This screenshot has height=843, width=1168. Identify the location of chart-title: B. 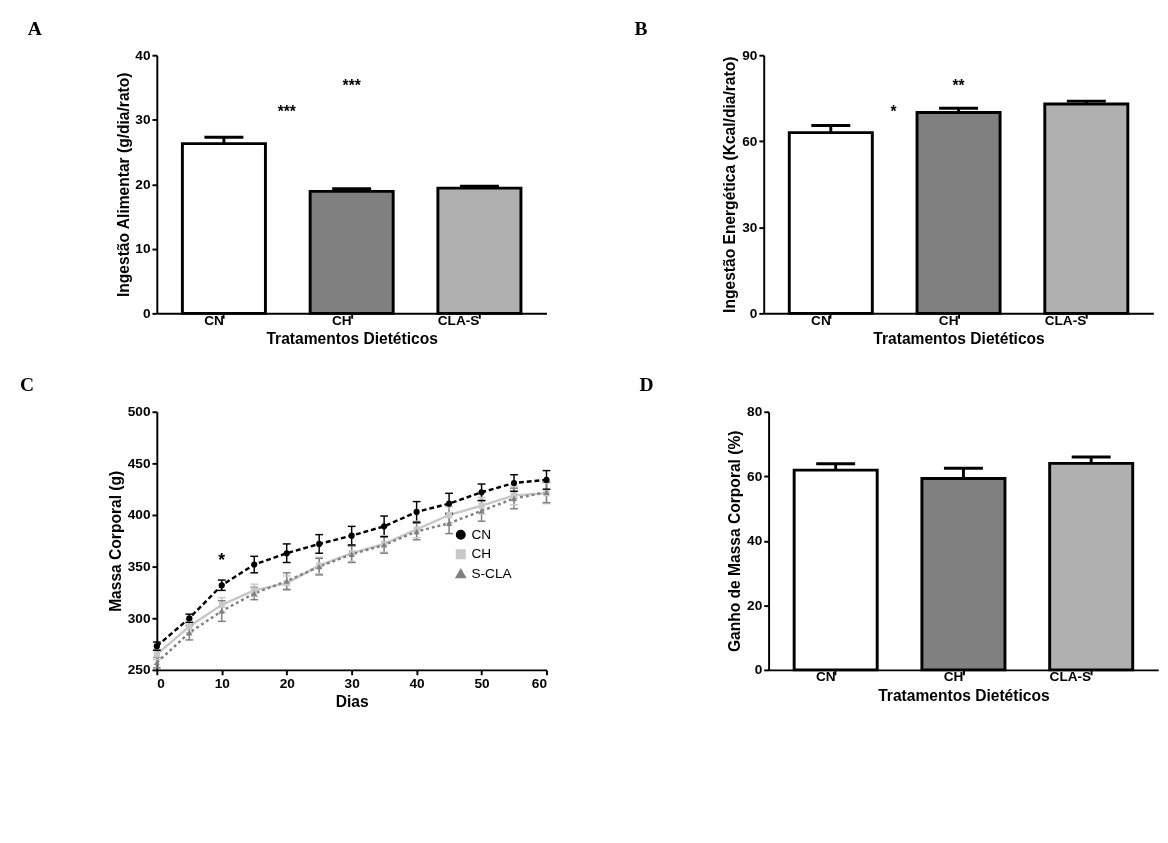
(641, 28).